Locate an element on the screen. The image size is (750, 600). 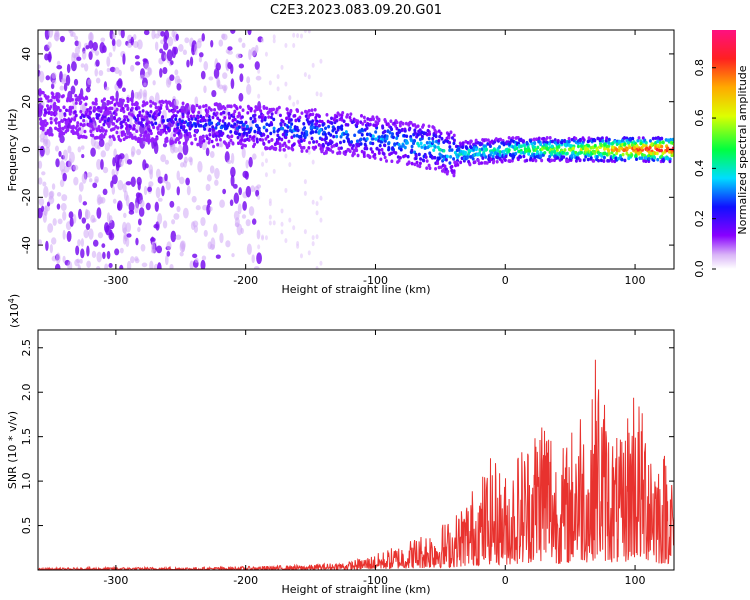
colorbar-tick-label: 0.6 is located at coordinates (699, 118).